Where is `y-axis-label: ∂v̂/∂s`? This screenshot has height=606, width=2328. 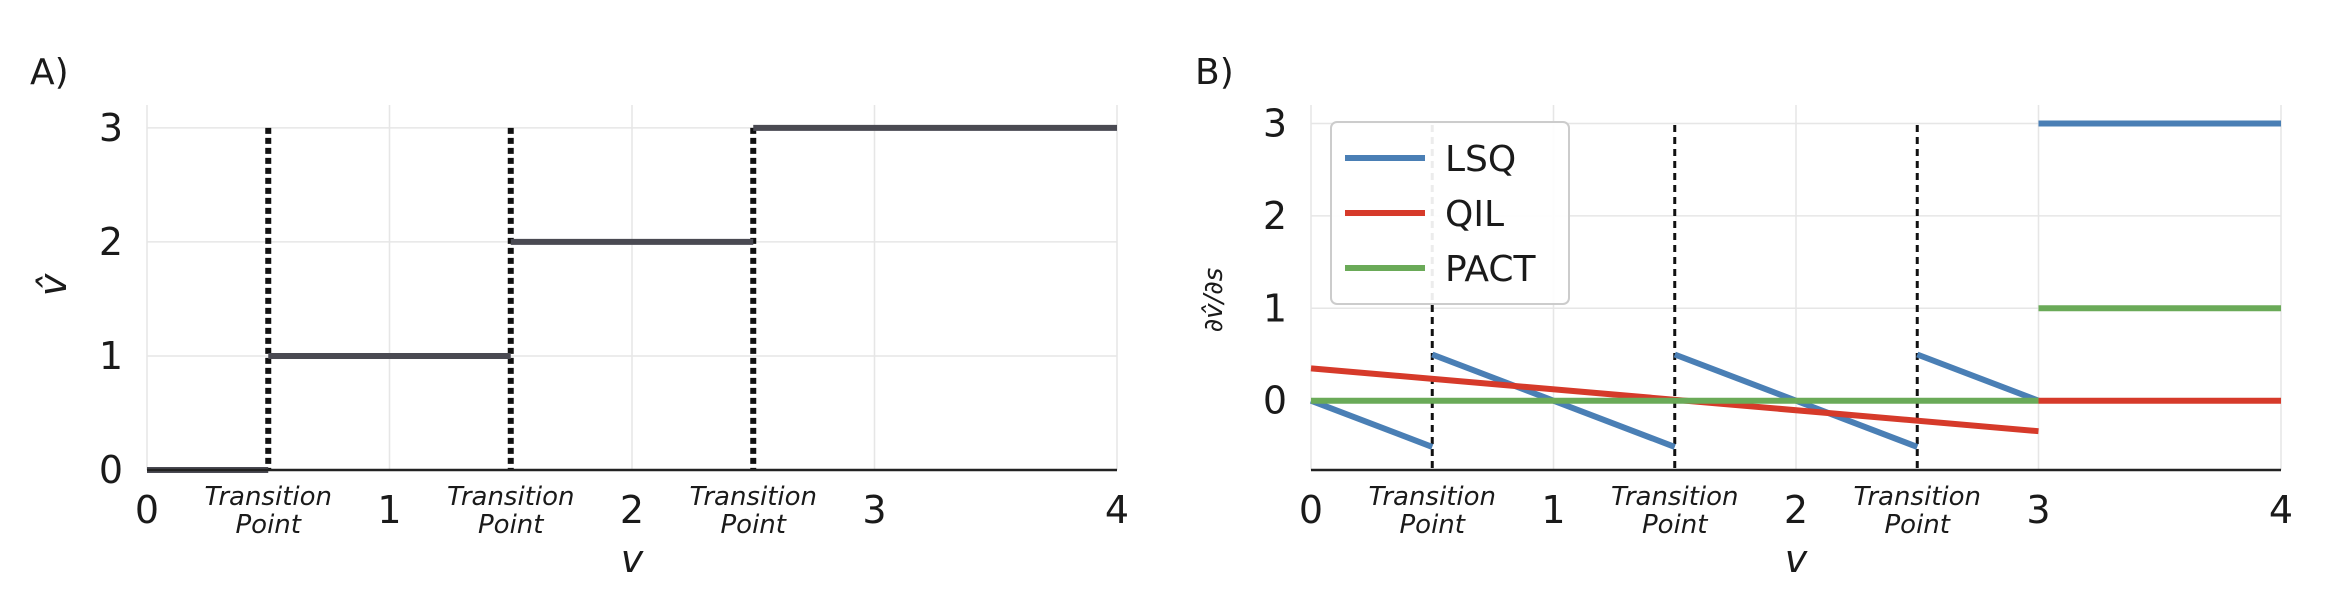 y-axis-label: ∂v̂/∂s is located at coordinates (1214, 300).